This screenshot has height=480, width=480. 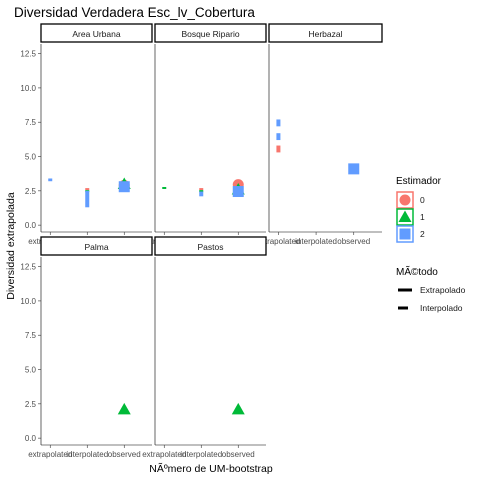 I want to click on legend-label-est-0: 0, so click(x=422, y=200).